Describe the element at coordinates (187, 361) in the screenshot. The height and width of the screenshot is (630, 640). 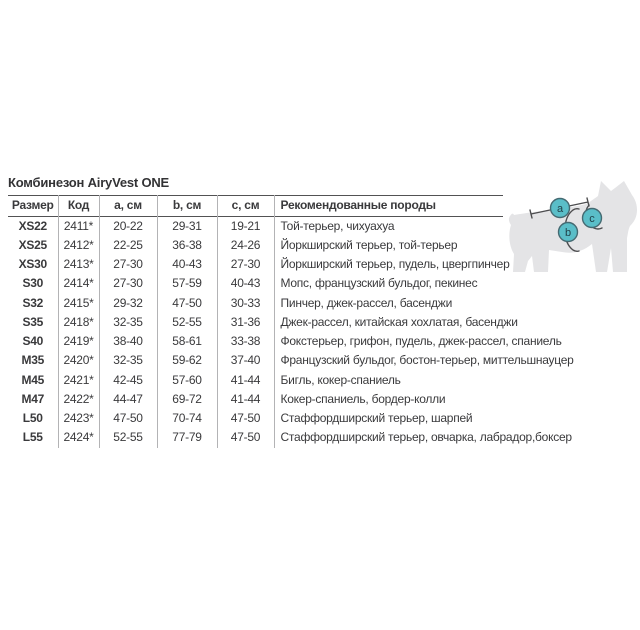
I see `b-cell: 59-62` at that location.